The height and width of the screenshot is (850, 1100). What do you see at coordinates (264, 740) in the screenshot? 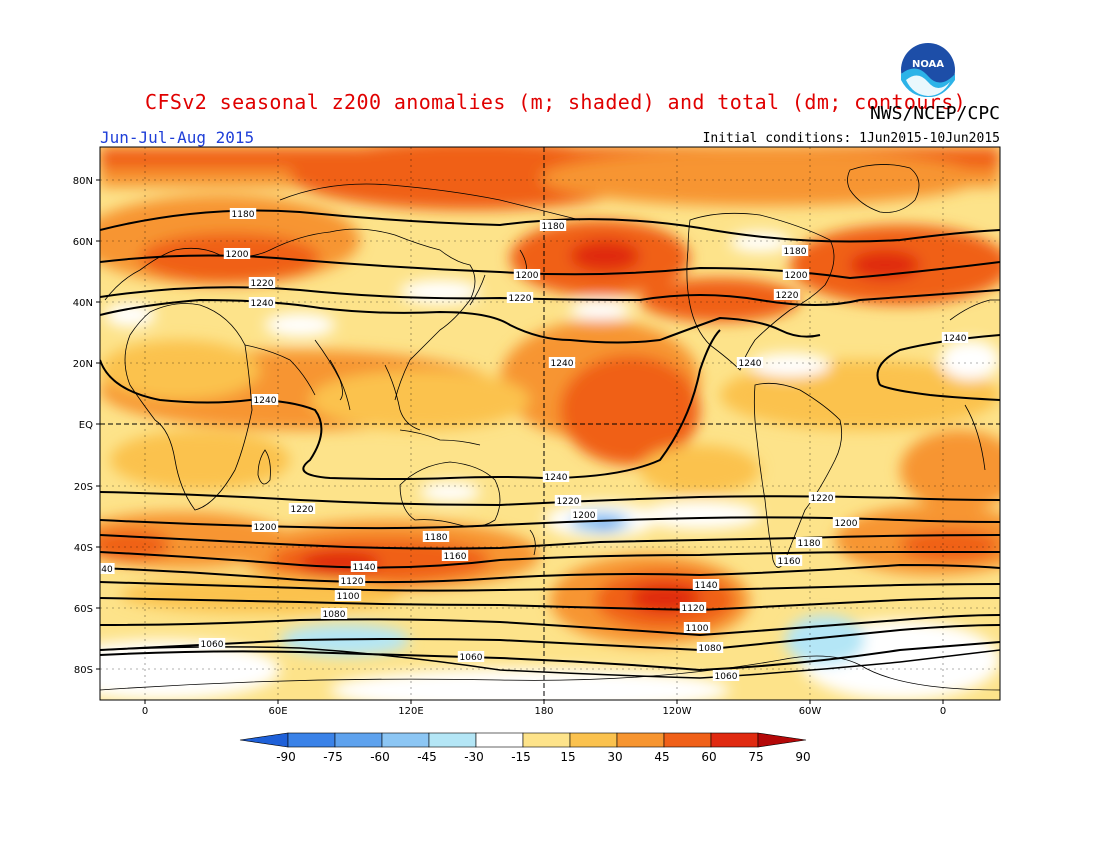
I see `colorbar-left-arrow` at bounding box center [264, 740].